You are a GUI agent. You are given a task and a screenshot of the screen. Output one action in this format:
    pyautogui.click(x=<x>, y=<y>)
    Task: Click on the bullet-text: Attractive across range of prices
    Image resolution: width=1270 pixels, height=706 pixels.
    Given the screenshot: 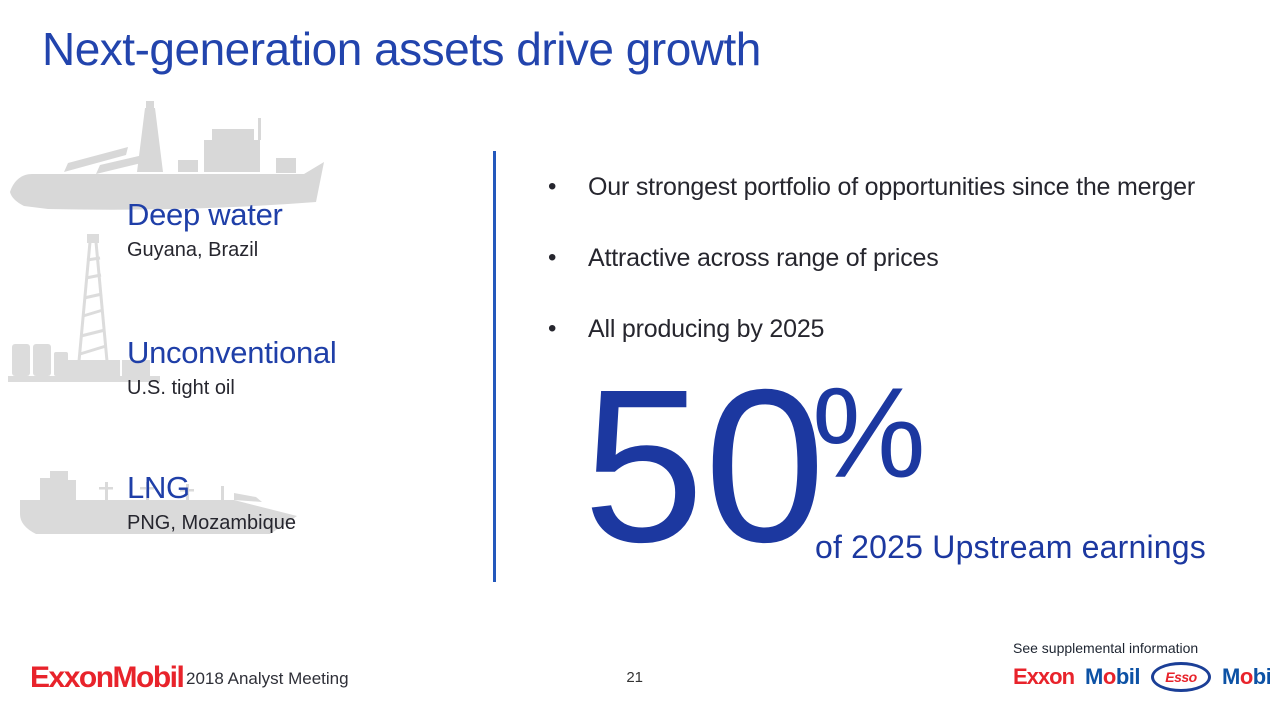 What is the action you would take?
    pyautogui.click(x=763, y=258)
    